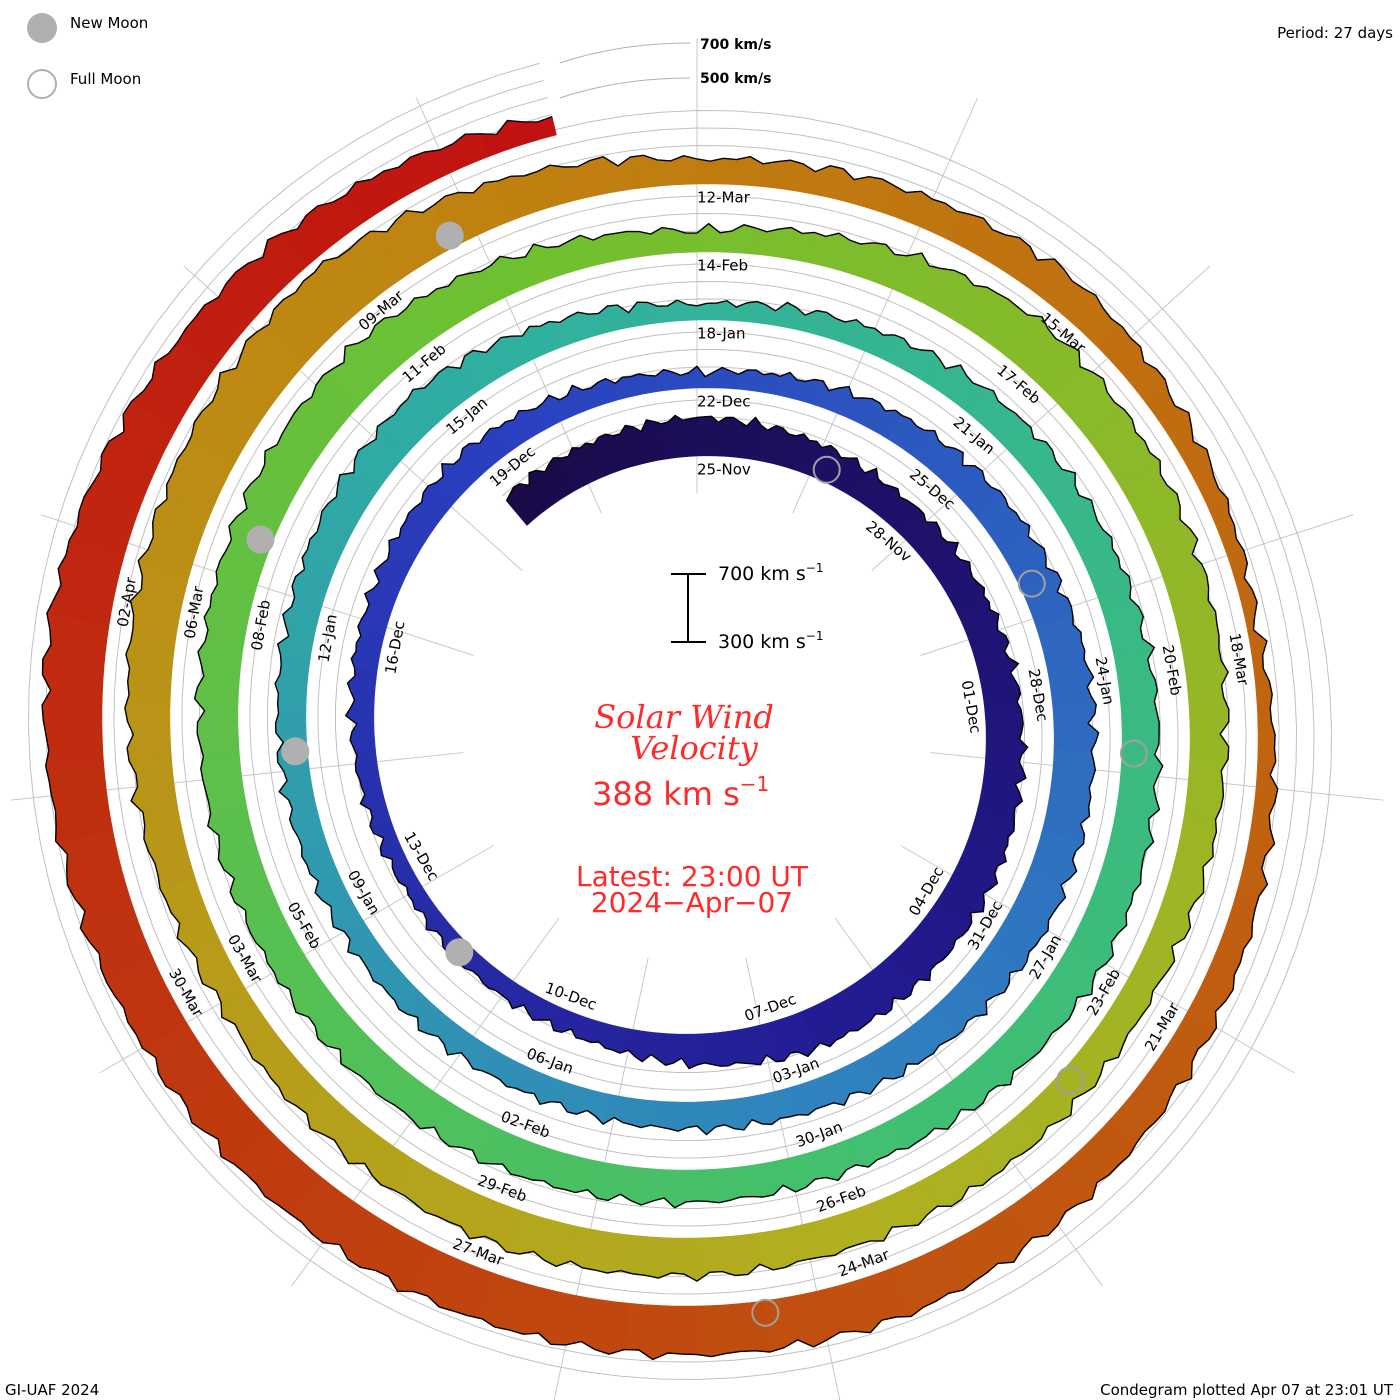 Image resolution: width=1400 pixels, height=1400 pixels. What do you see at coordinates (722, 266) in the screenshot?
I see `date-label: 14-Feb` at bounding box center [722, 266].